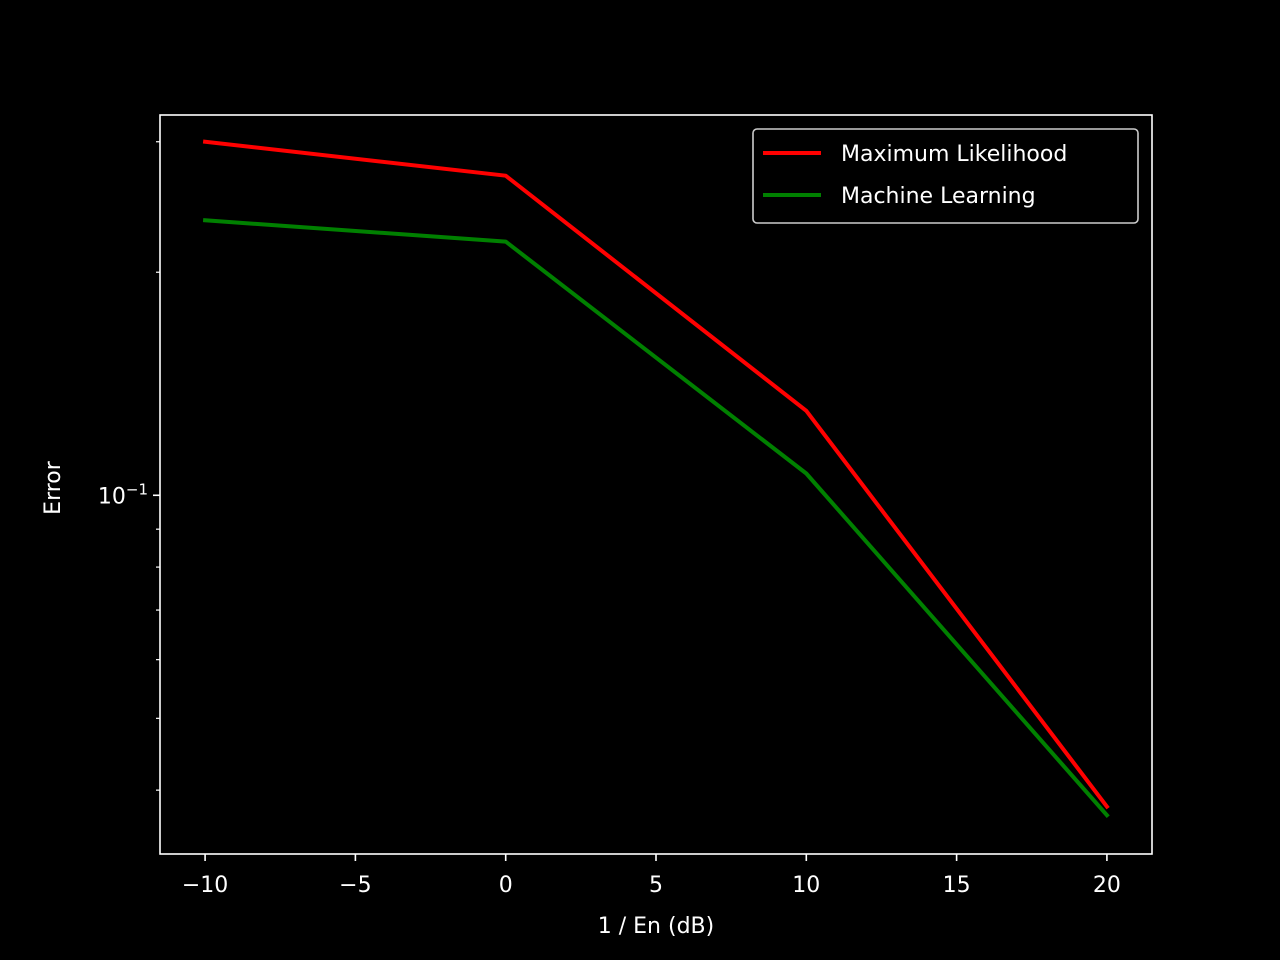 This screenshot has height=960, width=1280. Describe the element at coordinates (205, 885) in the screenshot. I see `x-tick-label: −10` at that location.